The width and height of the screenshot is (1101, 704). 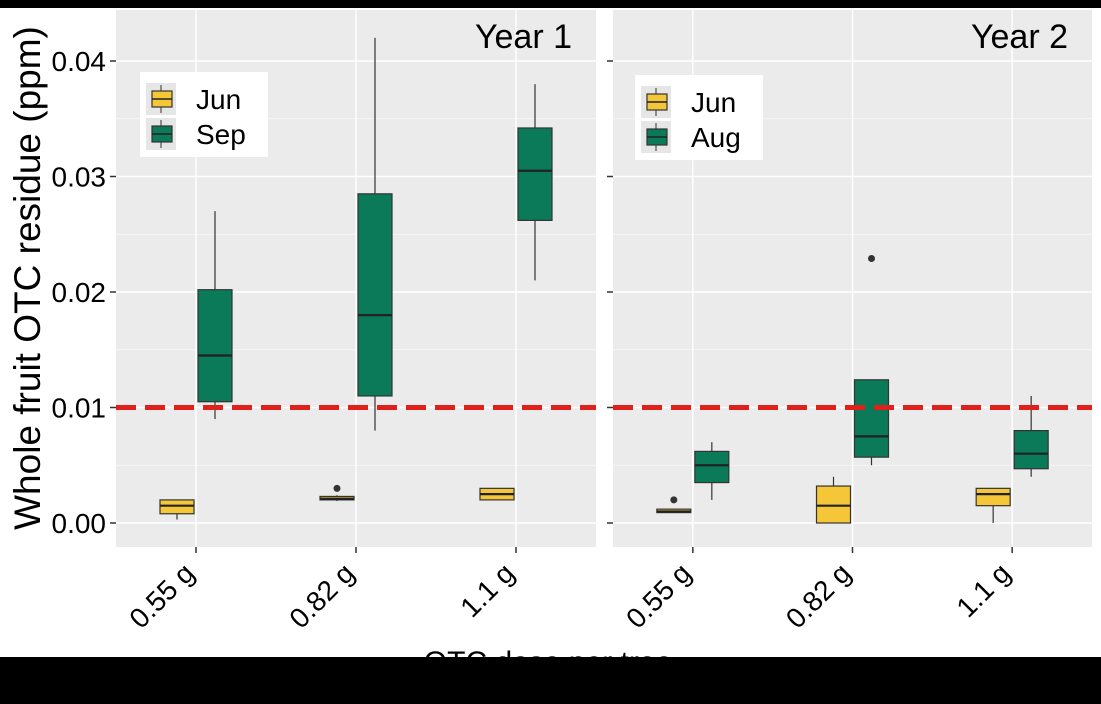 I want to click on y-tick-label: 0.01, so click(x=79, y=408).